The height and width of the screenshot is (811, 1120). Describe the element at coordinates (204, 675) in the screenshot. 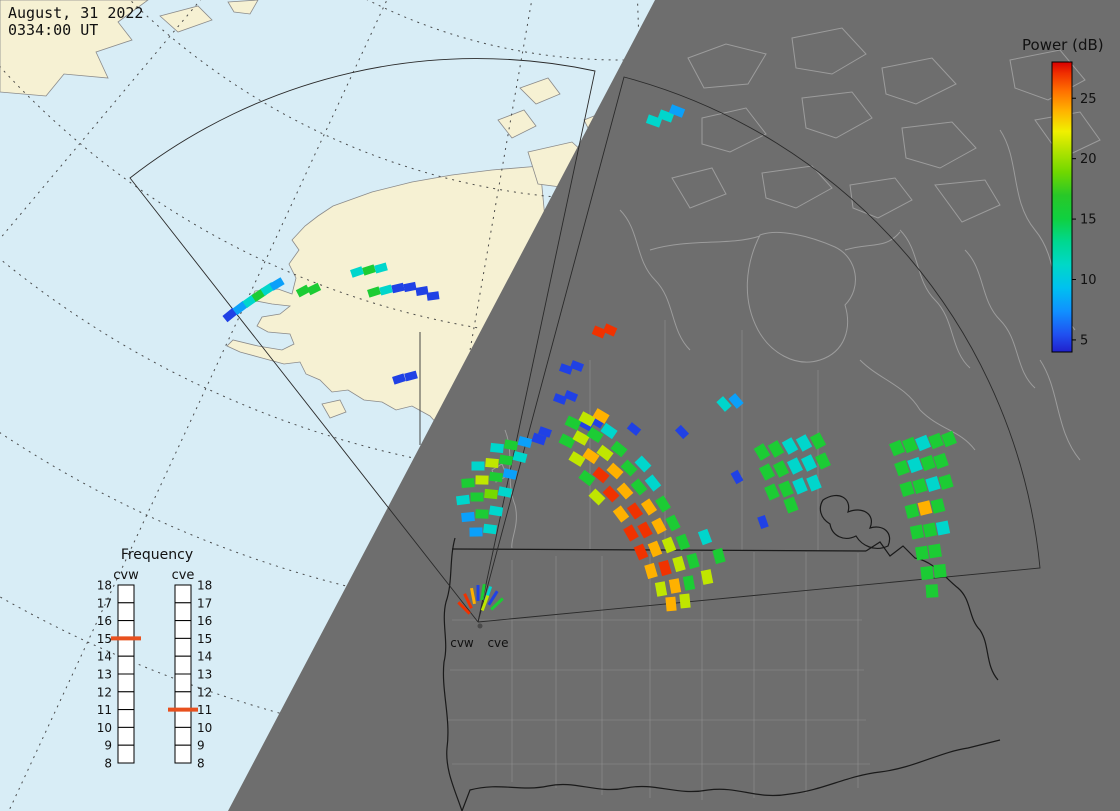

I see `frequency-tick-label: 13` at that location.